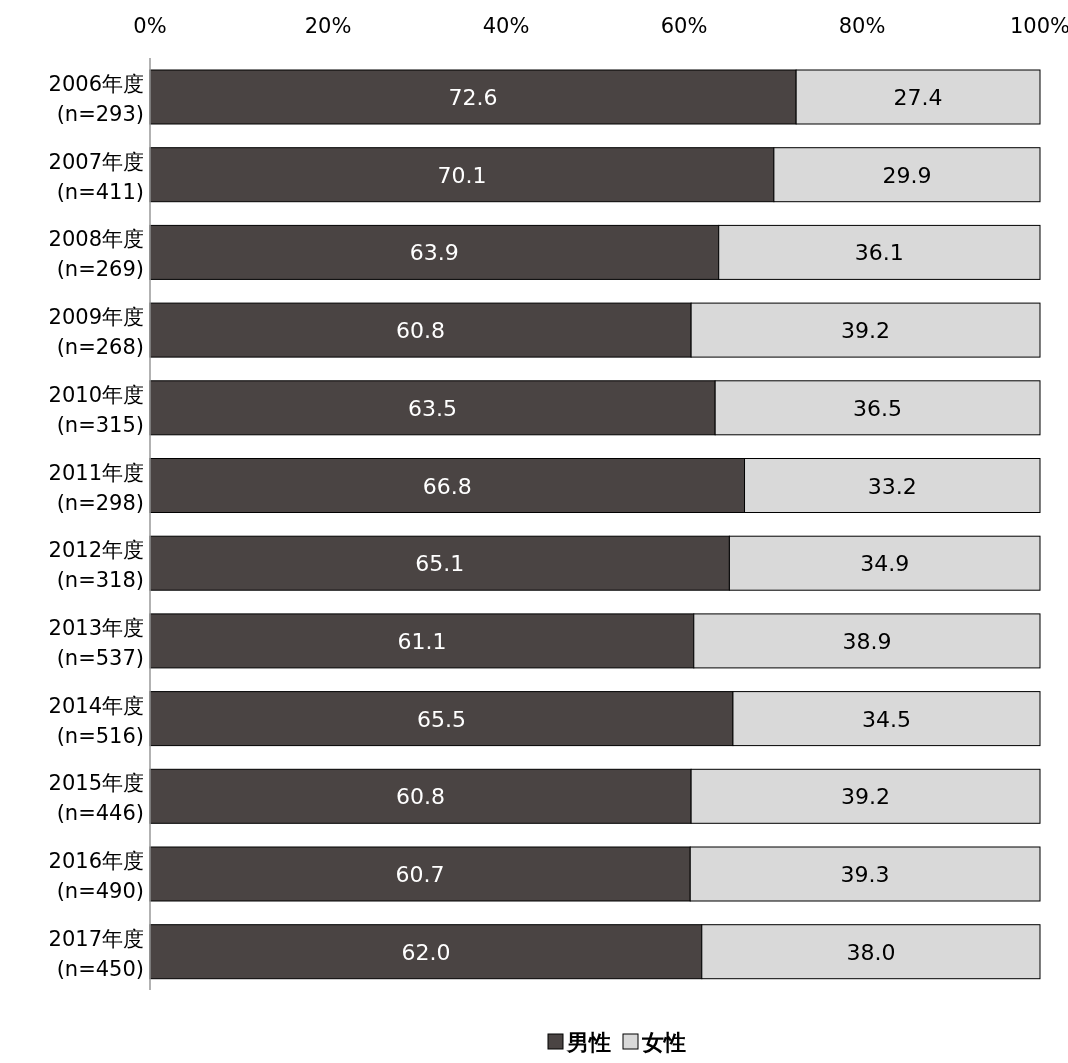 The width and height of the screenshot is (1068, 1063). Describe the element at coordinates (96, 176) in the screenshot. I see `y-tick-label: 2007年度 (n=411)` at that location.